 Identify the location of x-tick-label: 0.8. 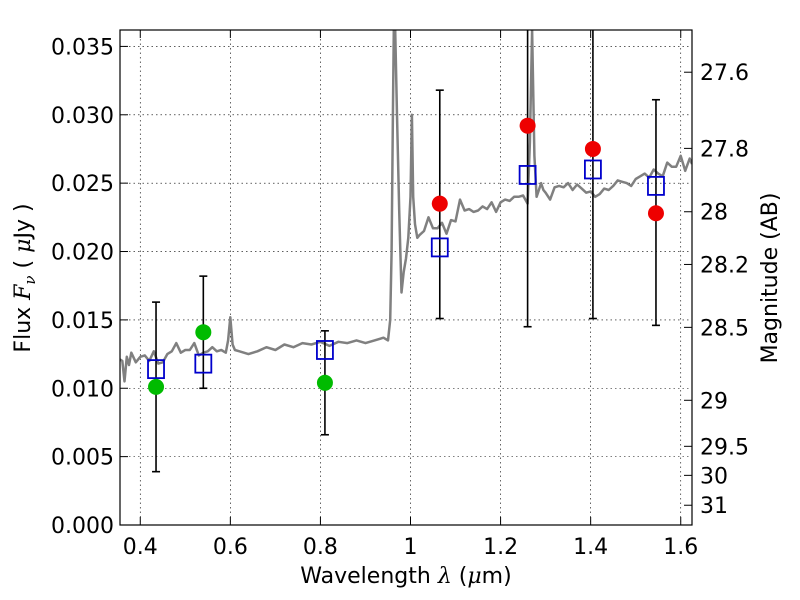
(320, 547).